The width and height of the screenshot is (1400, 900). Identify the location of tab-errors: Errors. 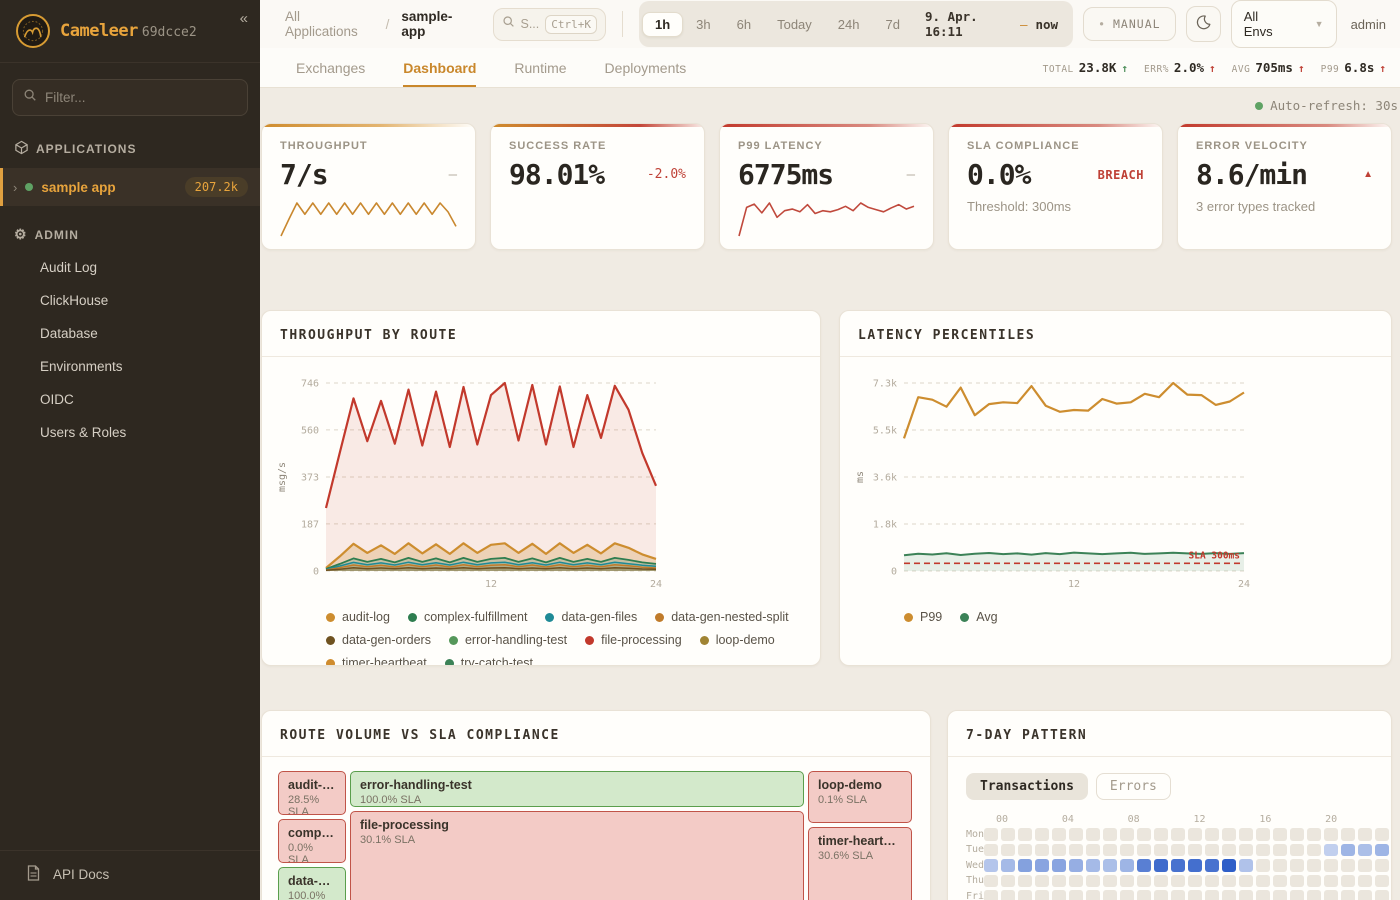
(1133, 786).